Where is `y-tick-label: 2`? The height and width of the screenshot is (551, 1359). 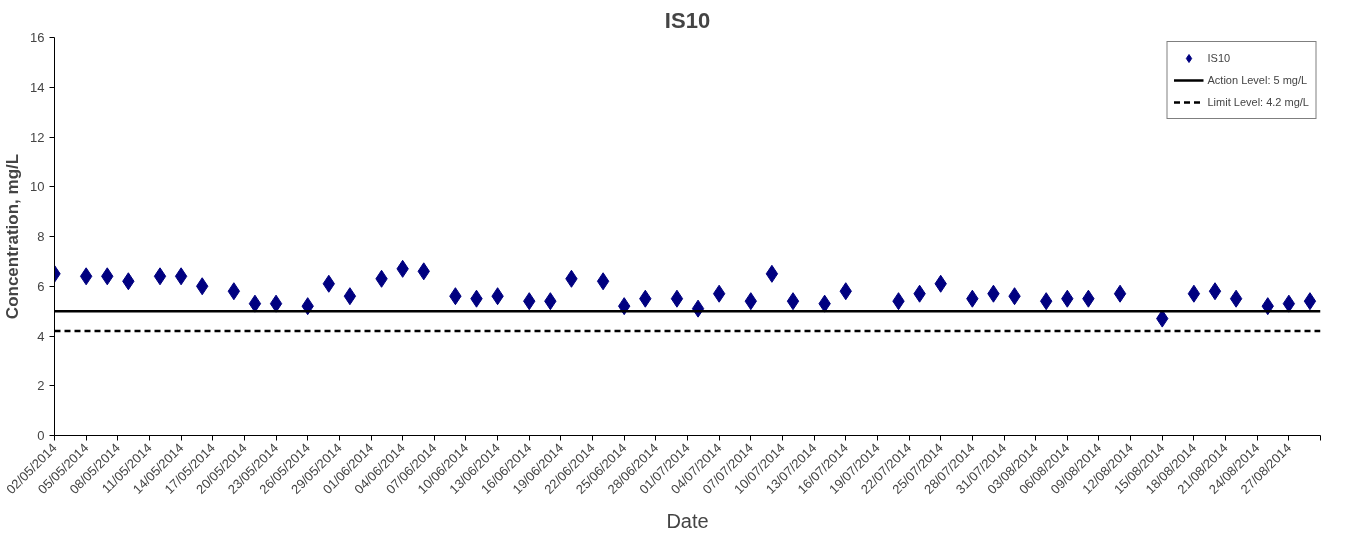 y-tick-label: 2 is located at coordinates (41, 386).